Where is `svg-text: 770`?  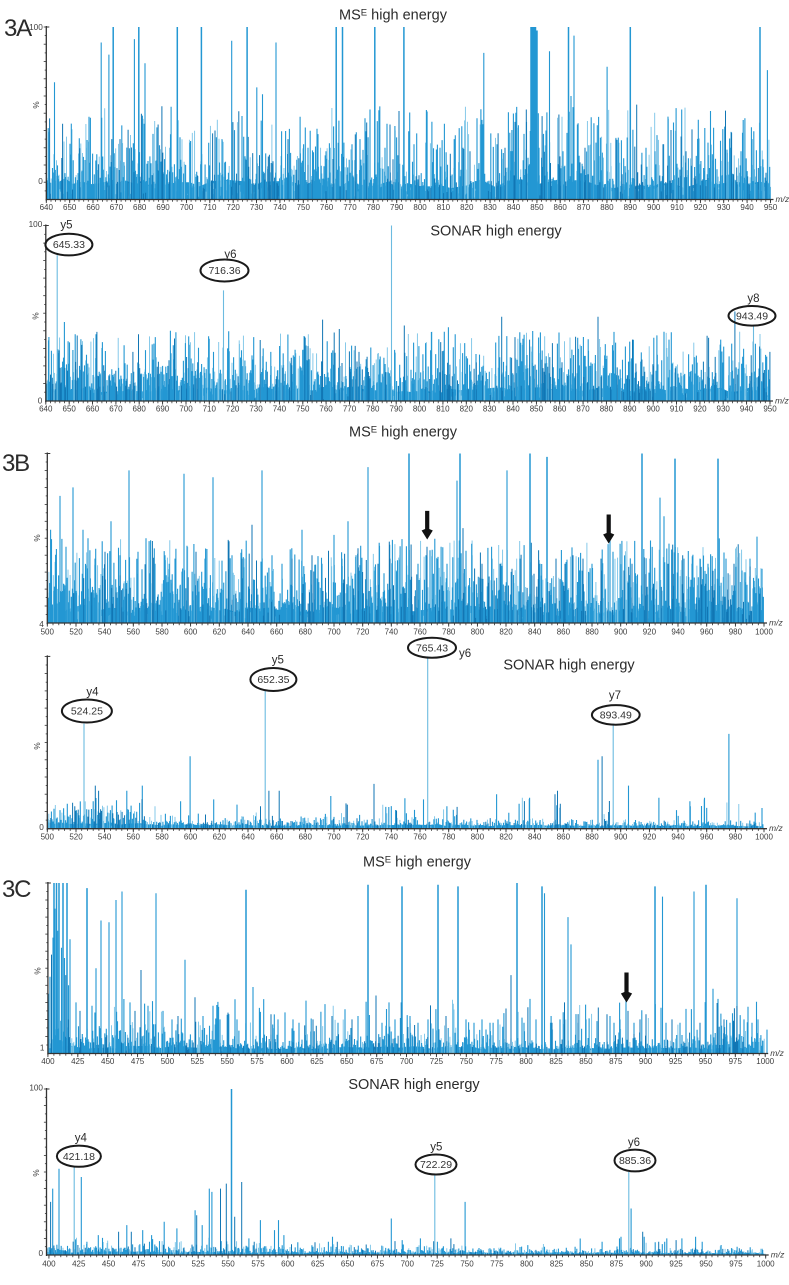 svg-text: 770 is located at coordinates (350, 207).